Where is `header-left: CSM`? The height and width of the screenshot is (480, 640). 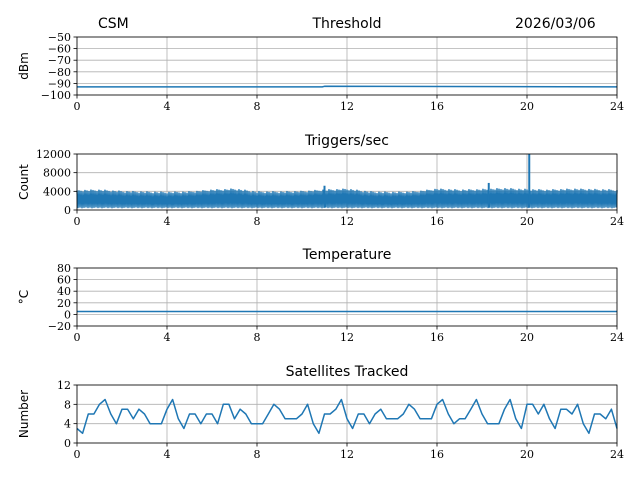
header-left: CSM is located at coordinates (113, 24).